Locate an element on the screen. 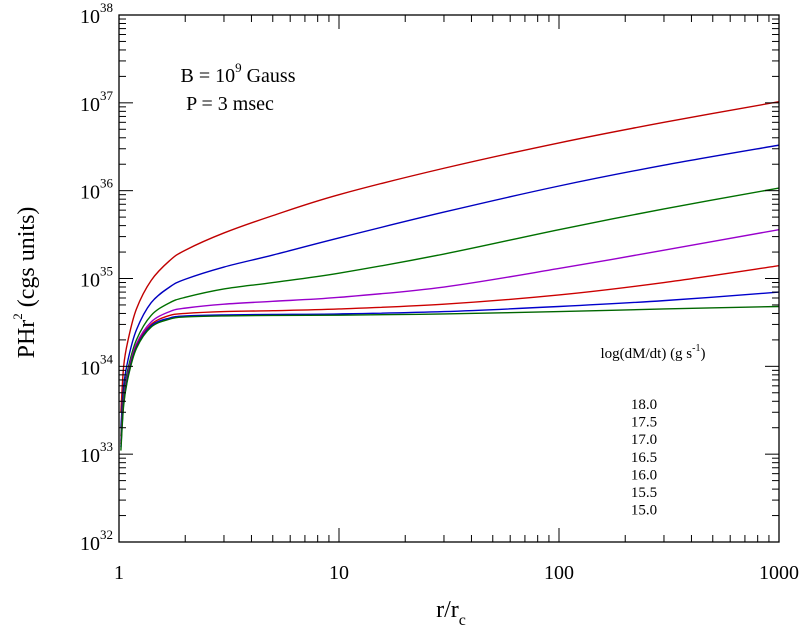 This screenshot has width=806, height=630. legend-entry: 18.0 is located at coordinates (644, 405).